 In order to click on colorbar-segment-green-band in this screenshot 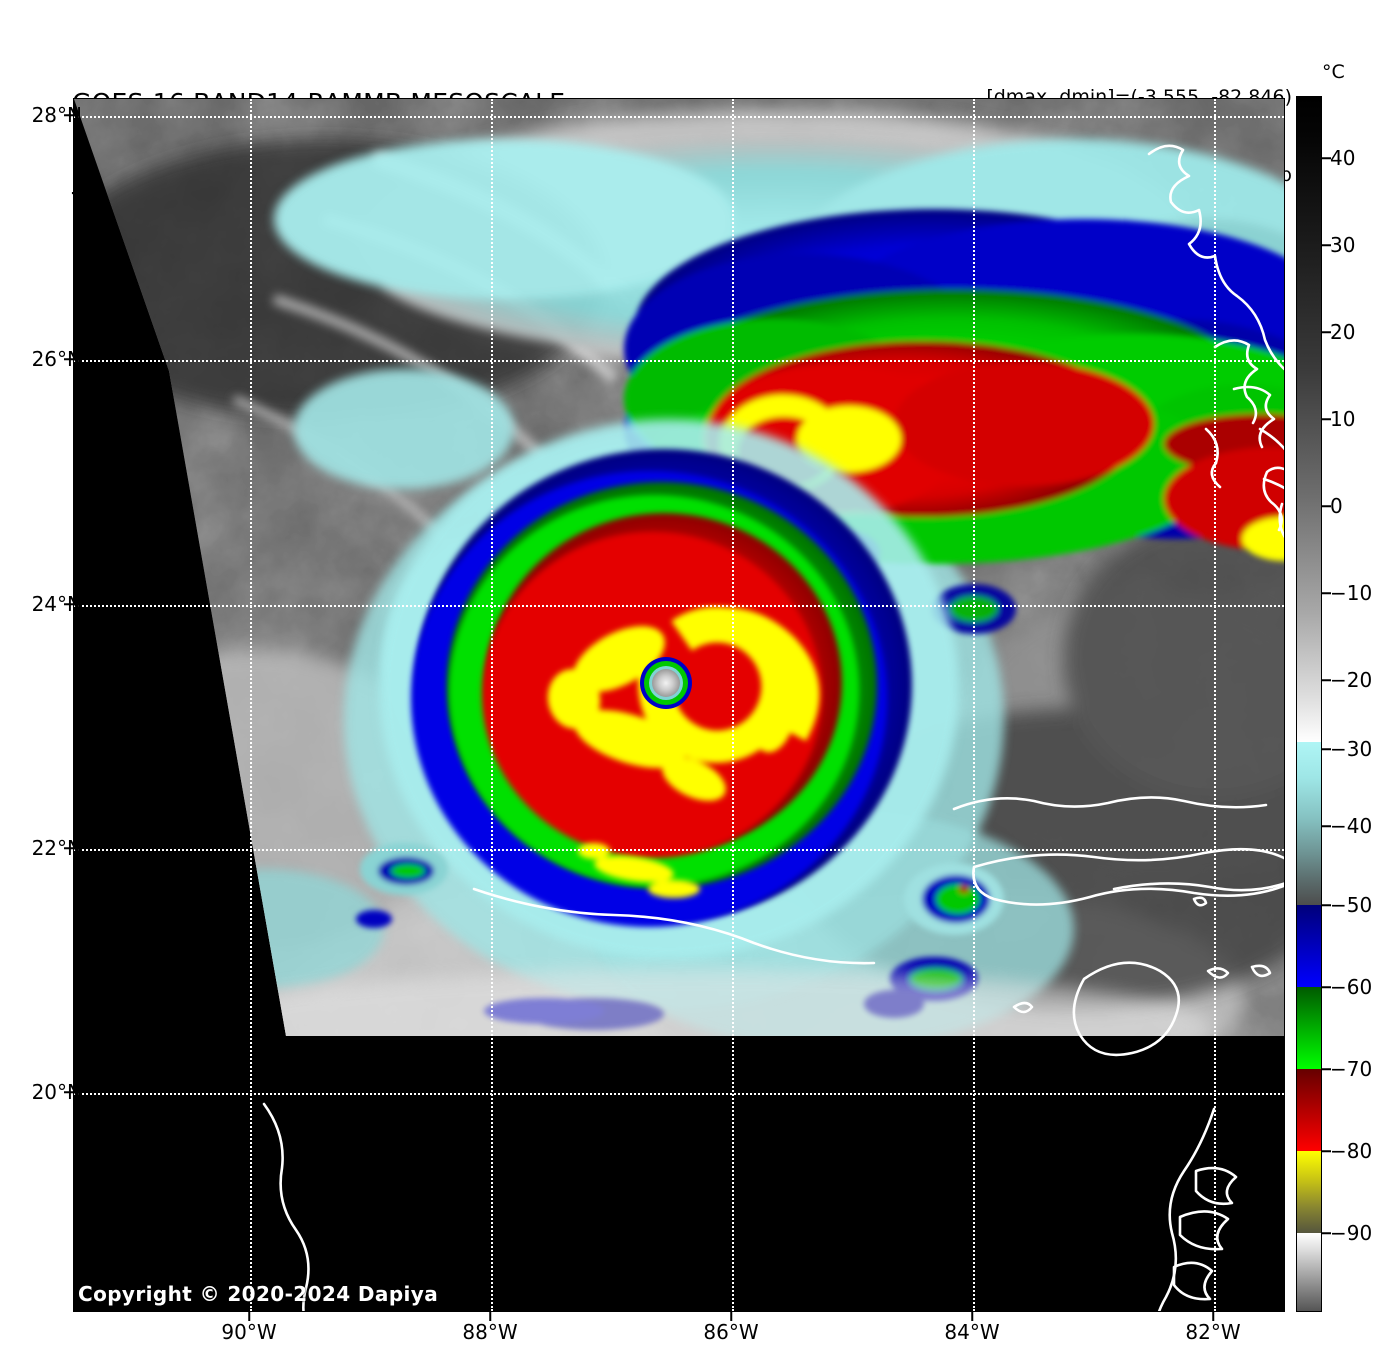, I will do `click(1309, 1028)`.